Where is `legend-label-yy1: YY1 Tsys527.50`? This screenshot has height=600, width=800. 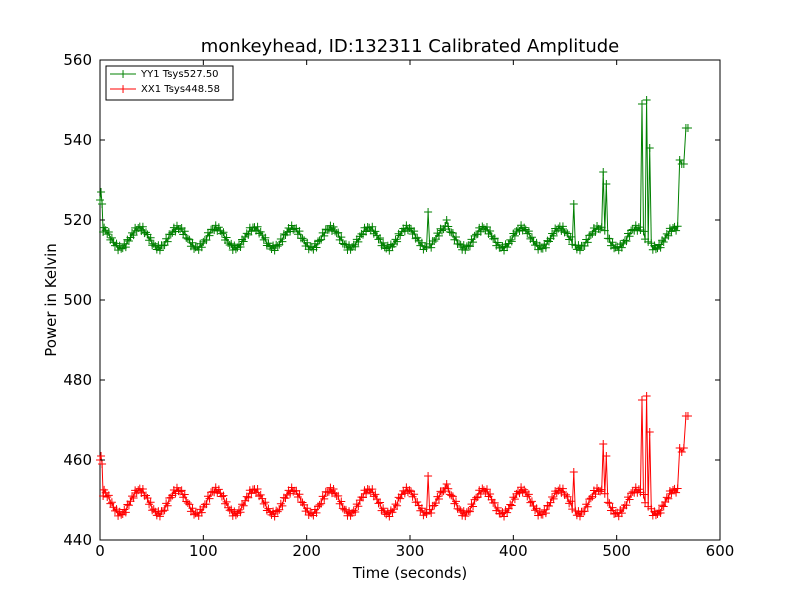 legend-label-yy1: YY1 Tsys527.50 is located at coordinates (179, 74).